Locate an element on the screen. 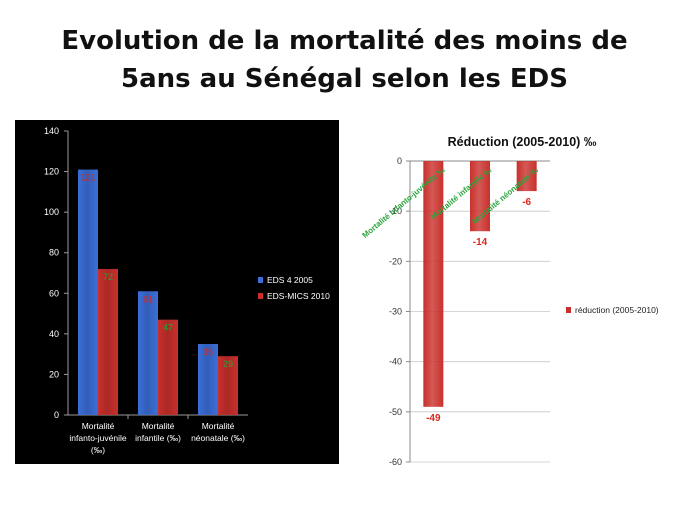 The height and width of the screenshot is (517, 689). data-label: -49 is located at coordinates (433, 418).